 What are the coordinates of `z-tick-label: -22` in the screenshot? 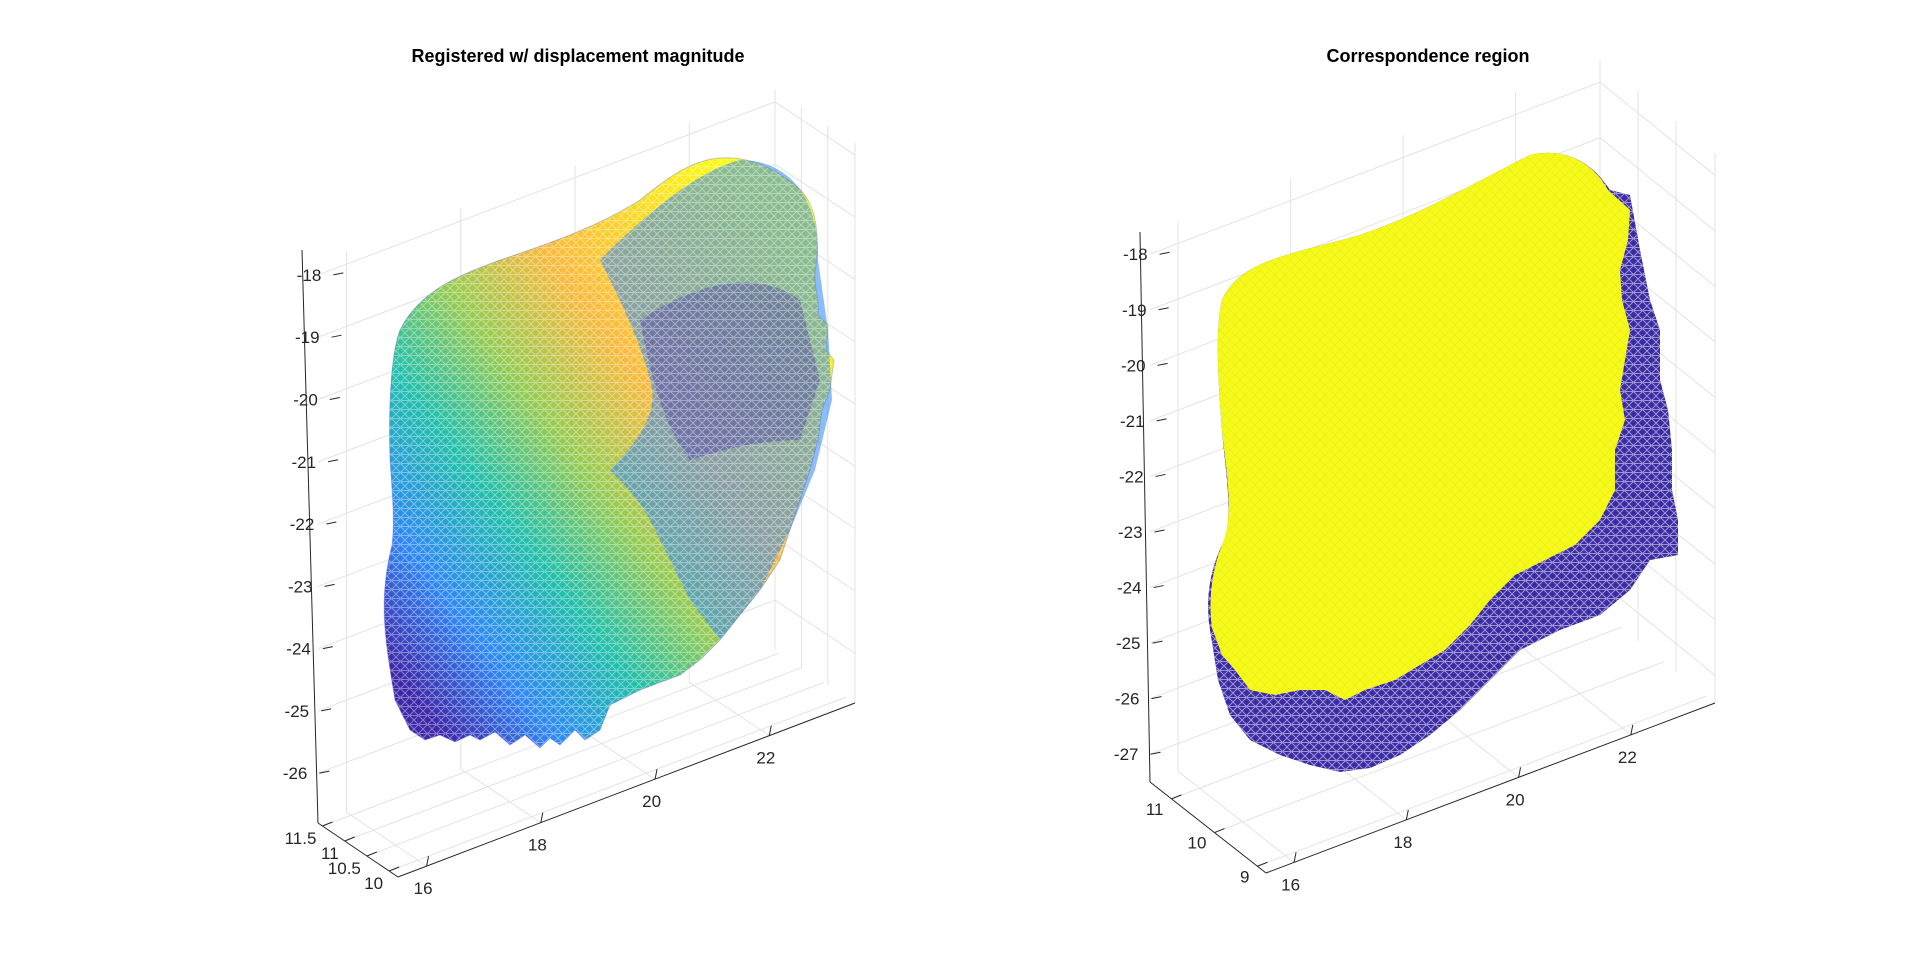 It's located at (1131, 476).